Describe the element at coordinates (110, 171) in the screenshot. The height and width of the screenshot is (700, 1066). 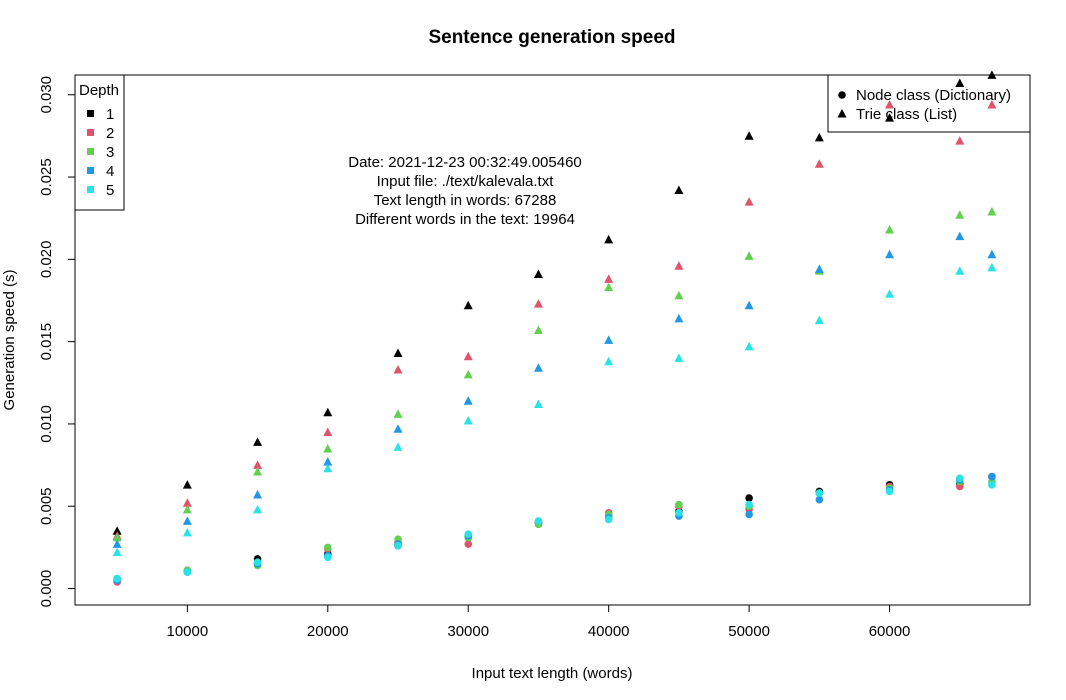
I see `legend-label-depth-4: 4` at that location.